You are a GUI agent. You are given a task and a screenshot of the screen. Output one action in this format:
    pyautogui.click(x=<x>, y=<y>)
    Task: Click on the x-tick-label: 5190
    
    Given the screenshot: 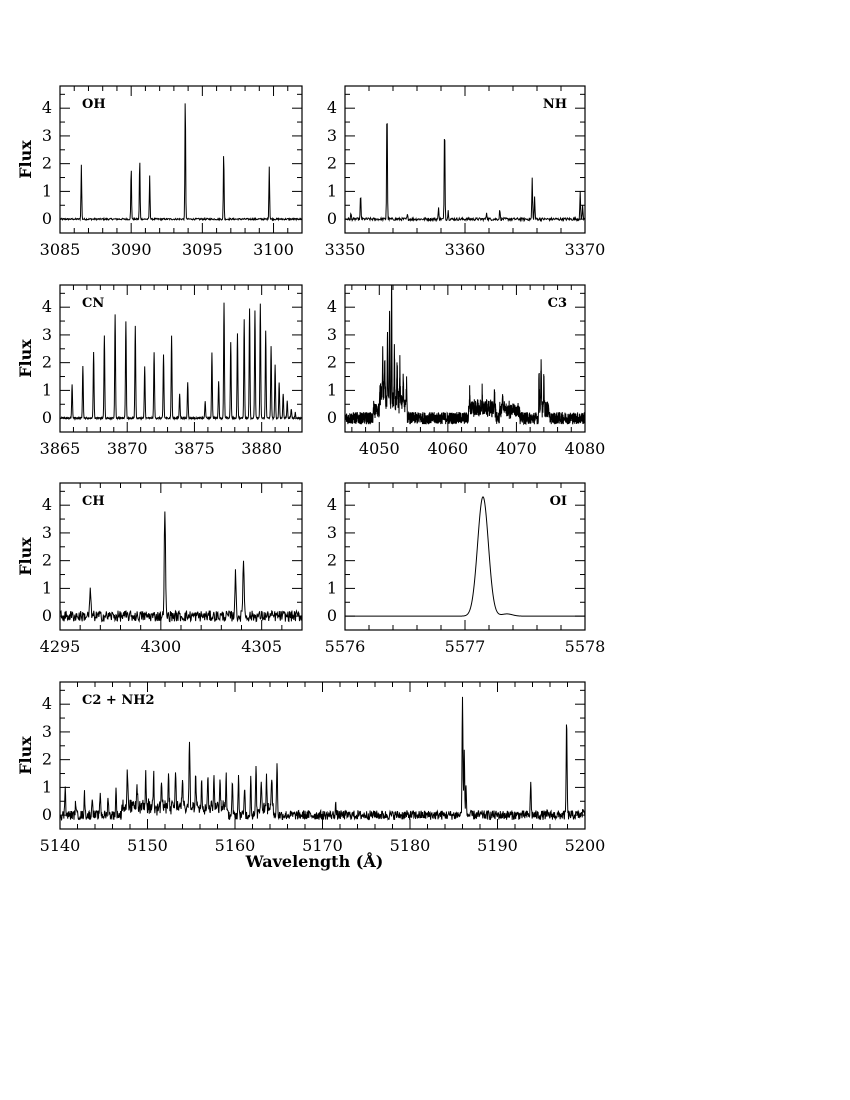 What is the action you would take?
    pyautogui.click(x=497, y=845)
    